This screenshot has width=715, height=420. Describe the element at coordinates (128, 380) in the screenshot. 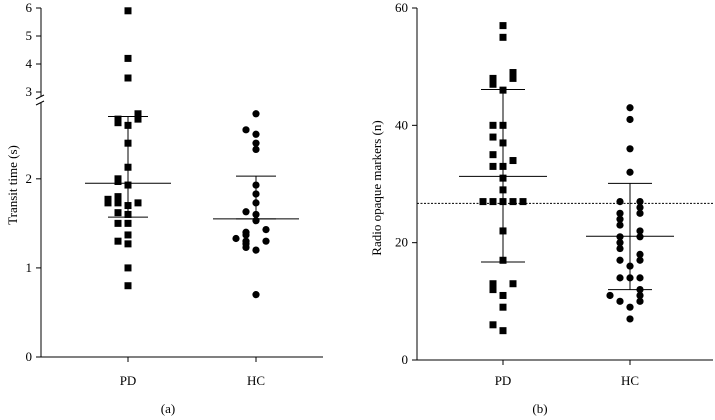

I see `x-tick-label-a: PD` at that location.